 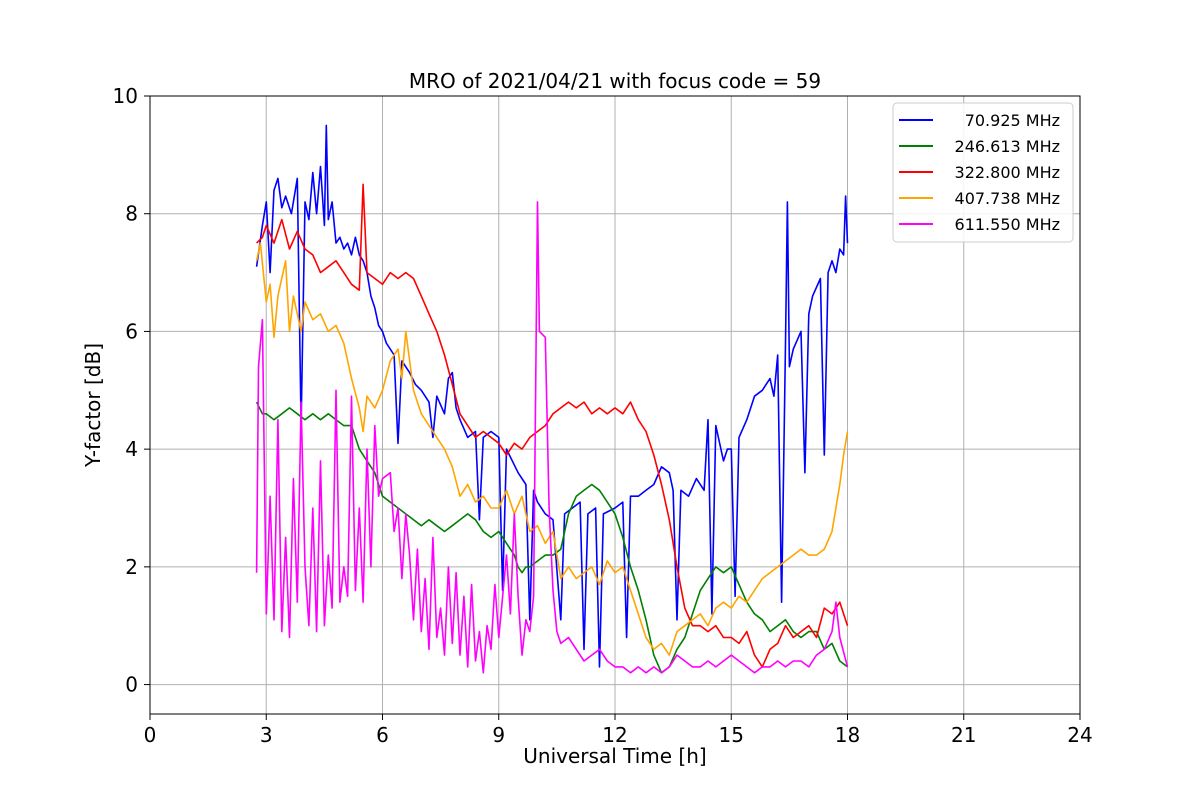 I want to click on x-axis: 0 3 6 9 12 15 18 21 24, so click(x=618, y=730).